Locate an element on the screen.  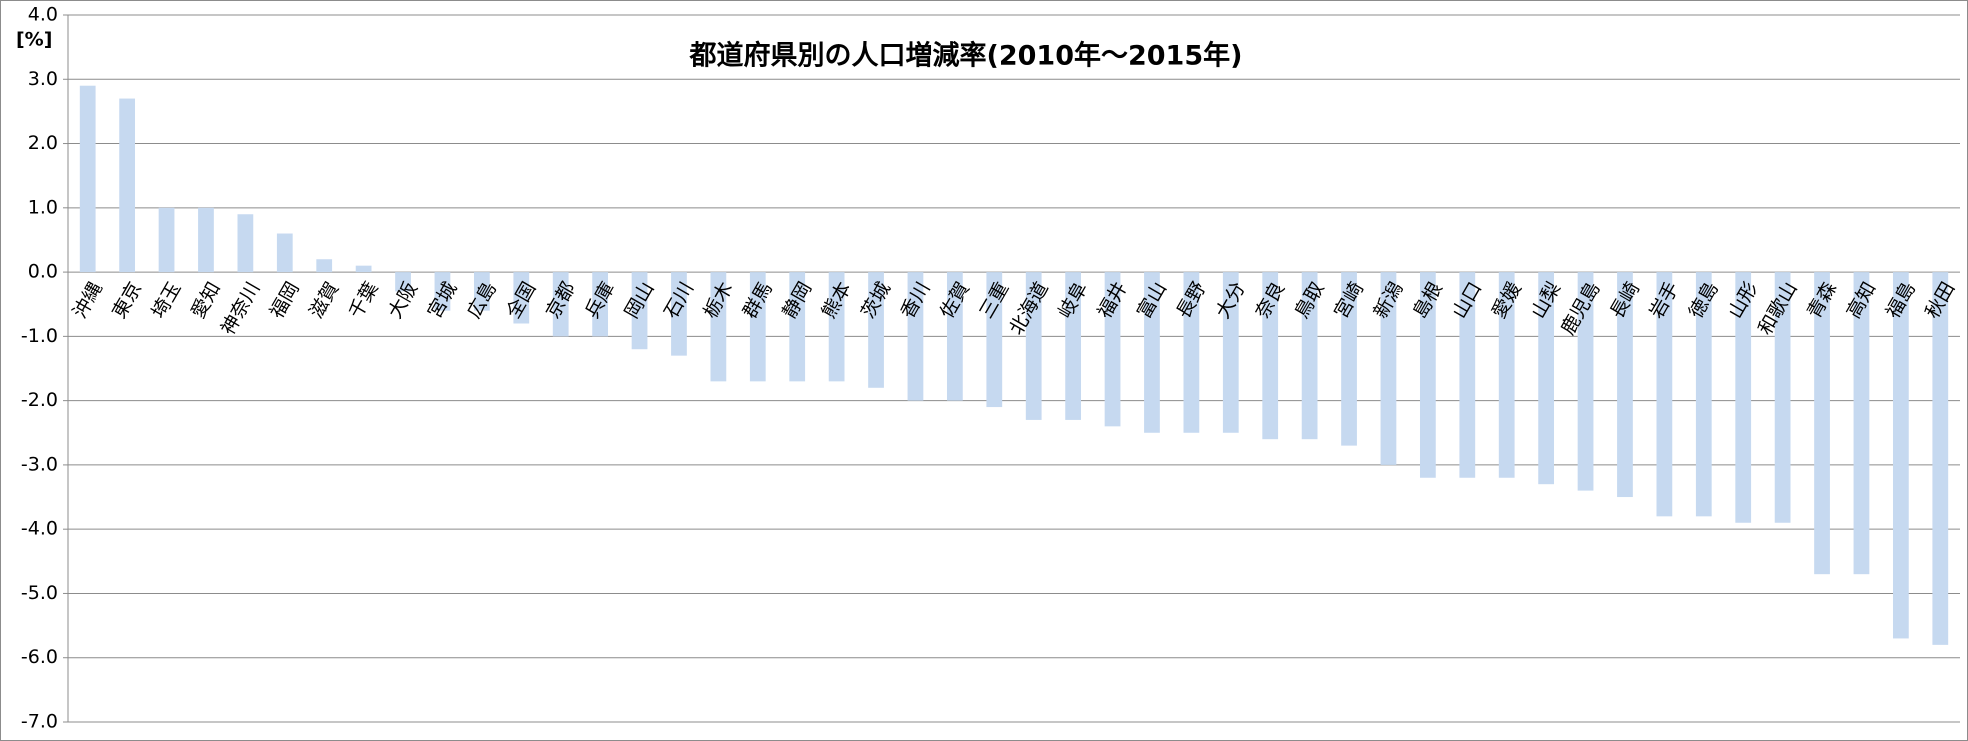
y-axis-label: [%] is located at coordinates (34, 40).